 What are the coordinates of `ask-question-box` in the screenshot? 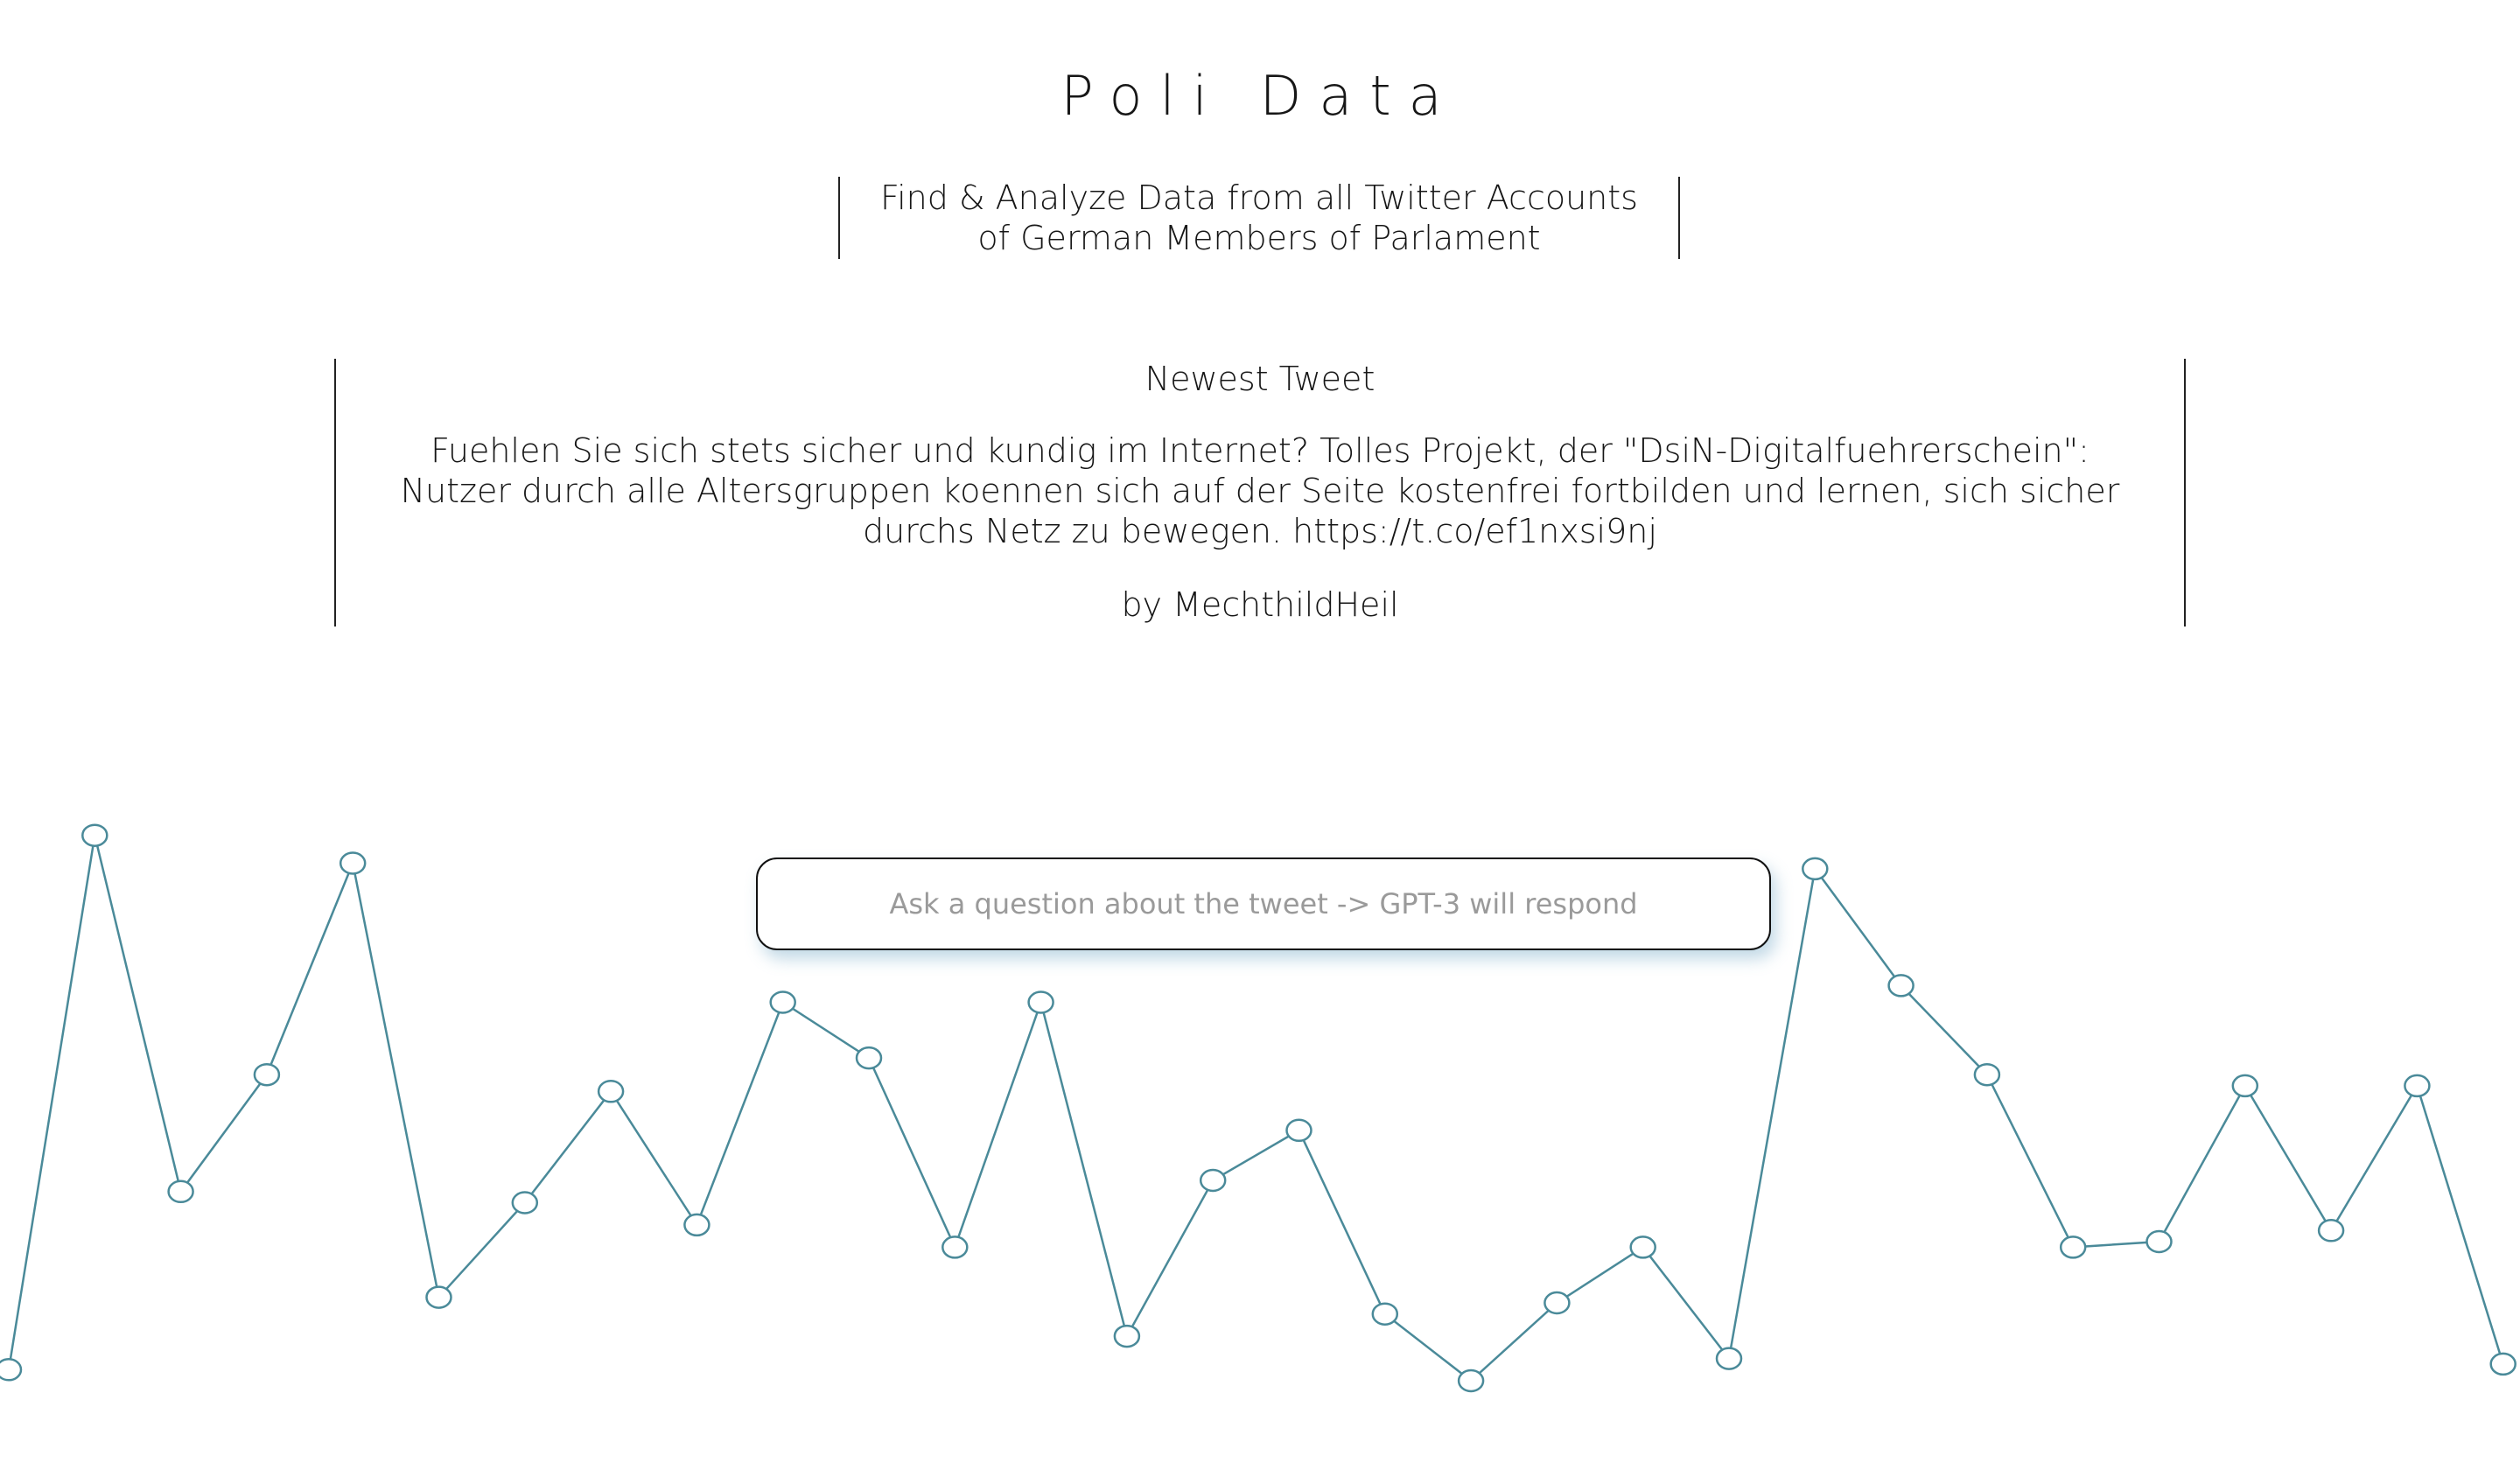 It's located at (1263, 904).